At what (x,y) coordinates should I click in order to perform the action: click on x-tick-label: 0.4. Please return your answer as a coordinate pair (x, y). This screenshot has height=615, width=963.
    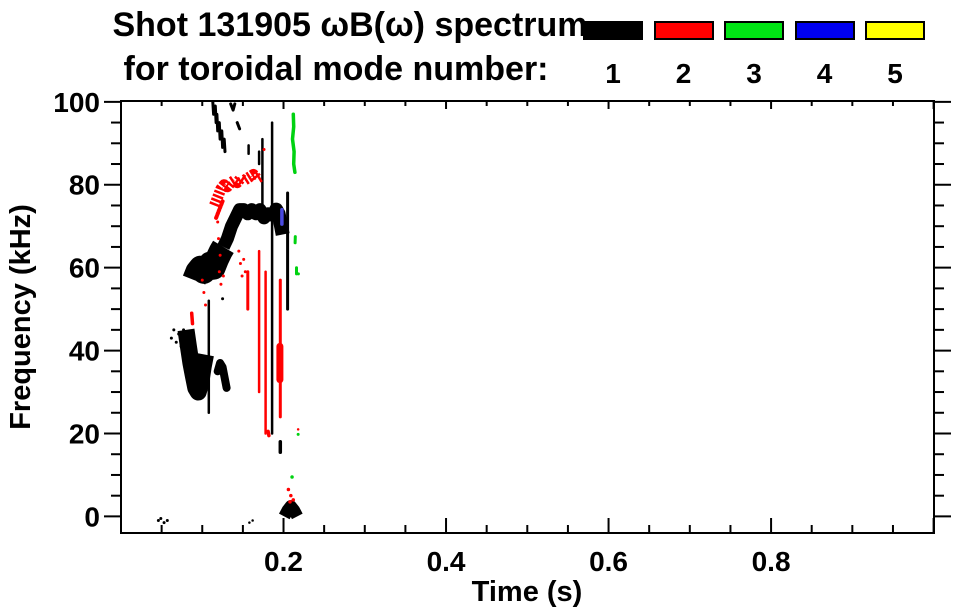
    Looking at the image, I should click on (446, 561).